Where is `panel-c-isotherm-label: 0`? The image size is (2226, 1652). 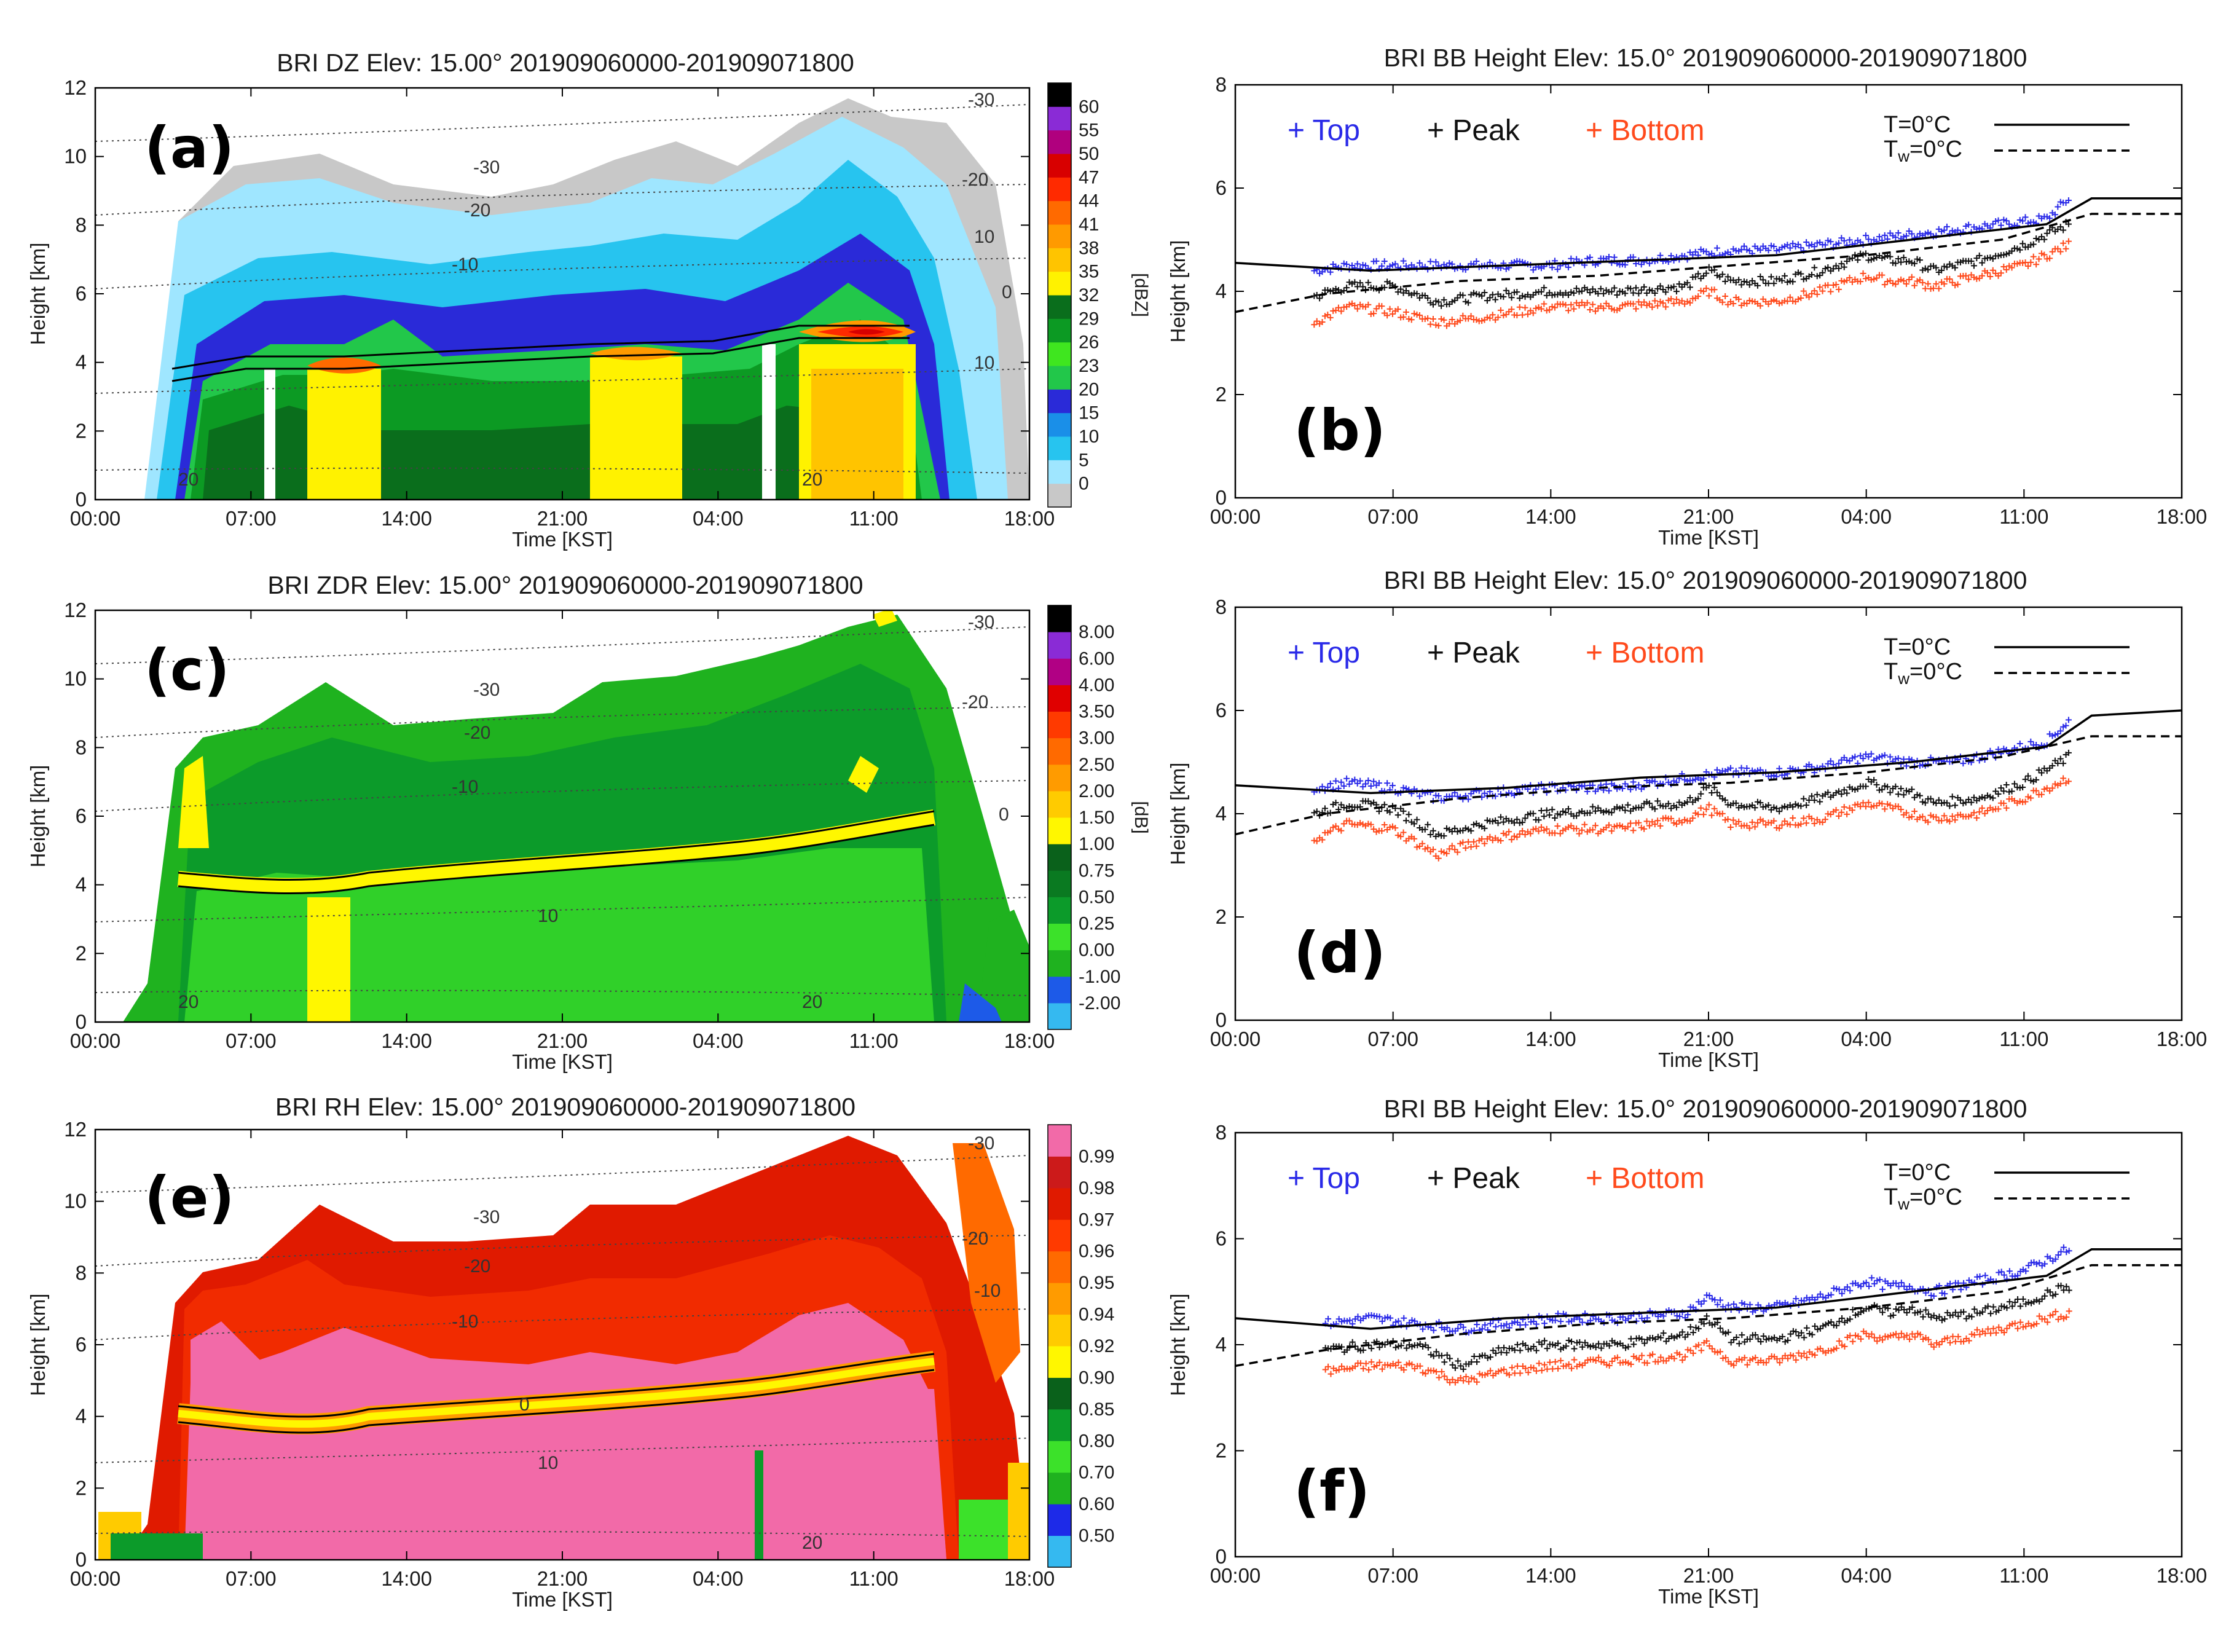 panel-c-isotherm-label: 0 is located at coordinates (1004, 815).